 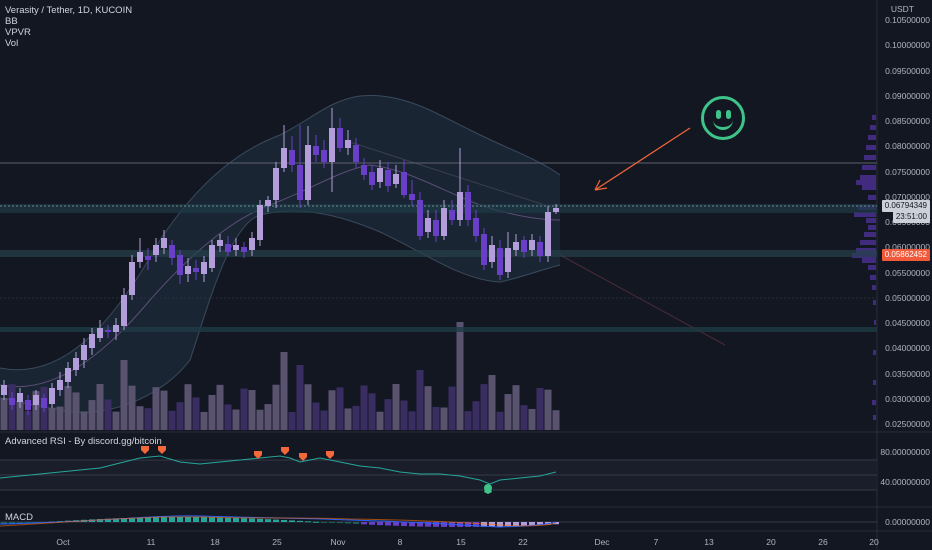 What do you see at coordinates (455, 176) in the screenshot?
I see `trend-line` at bounding box center [455, 176].